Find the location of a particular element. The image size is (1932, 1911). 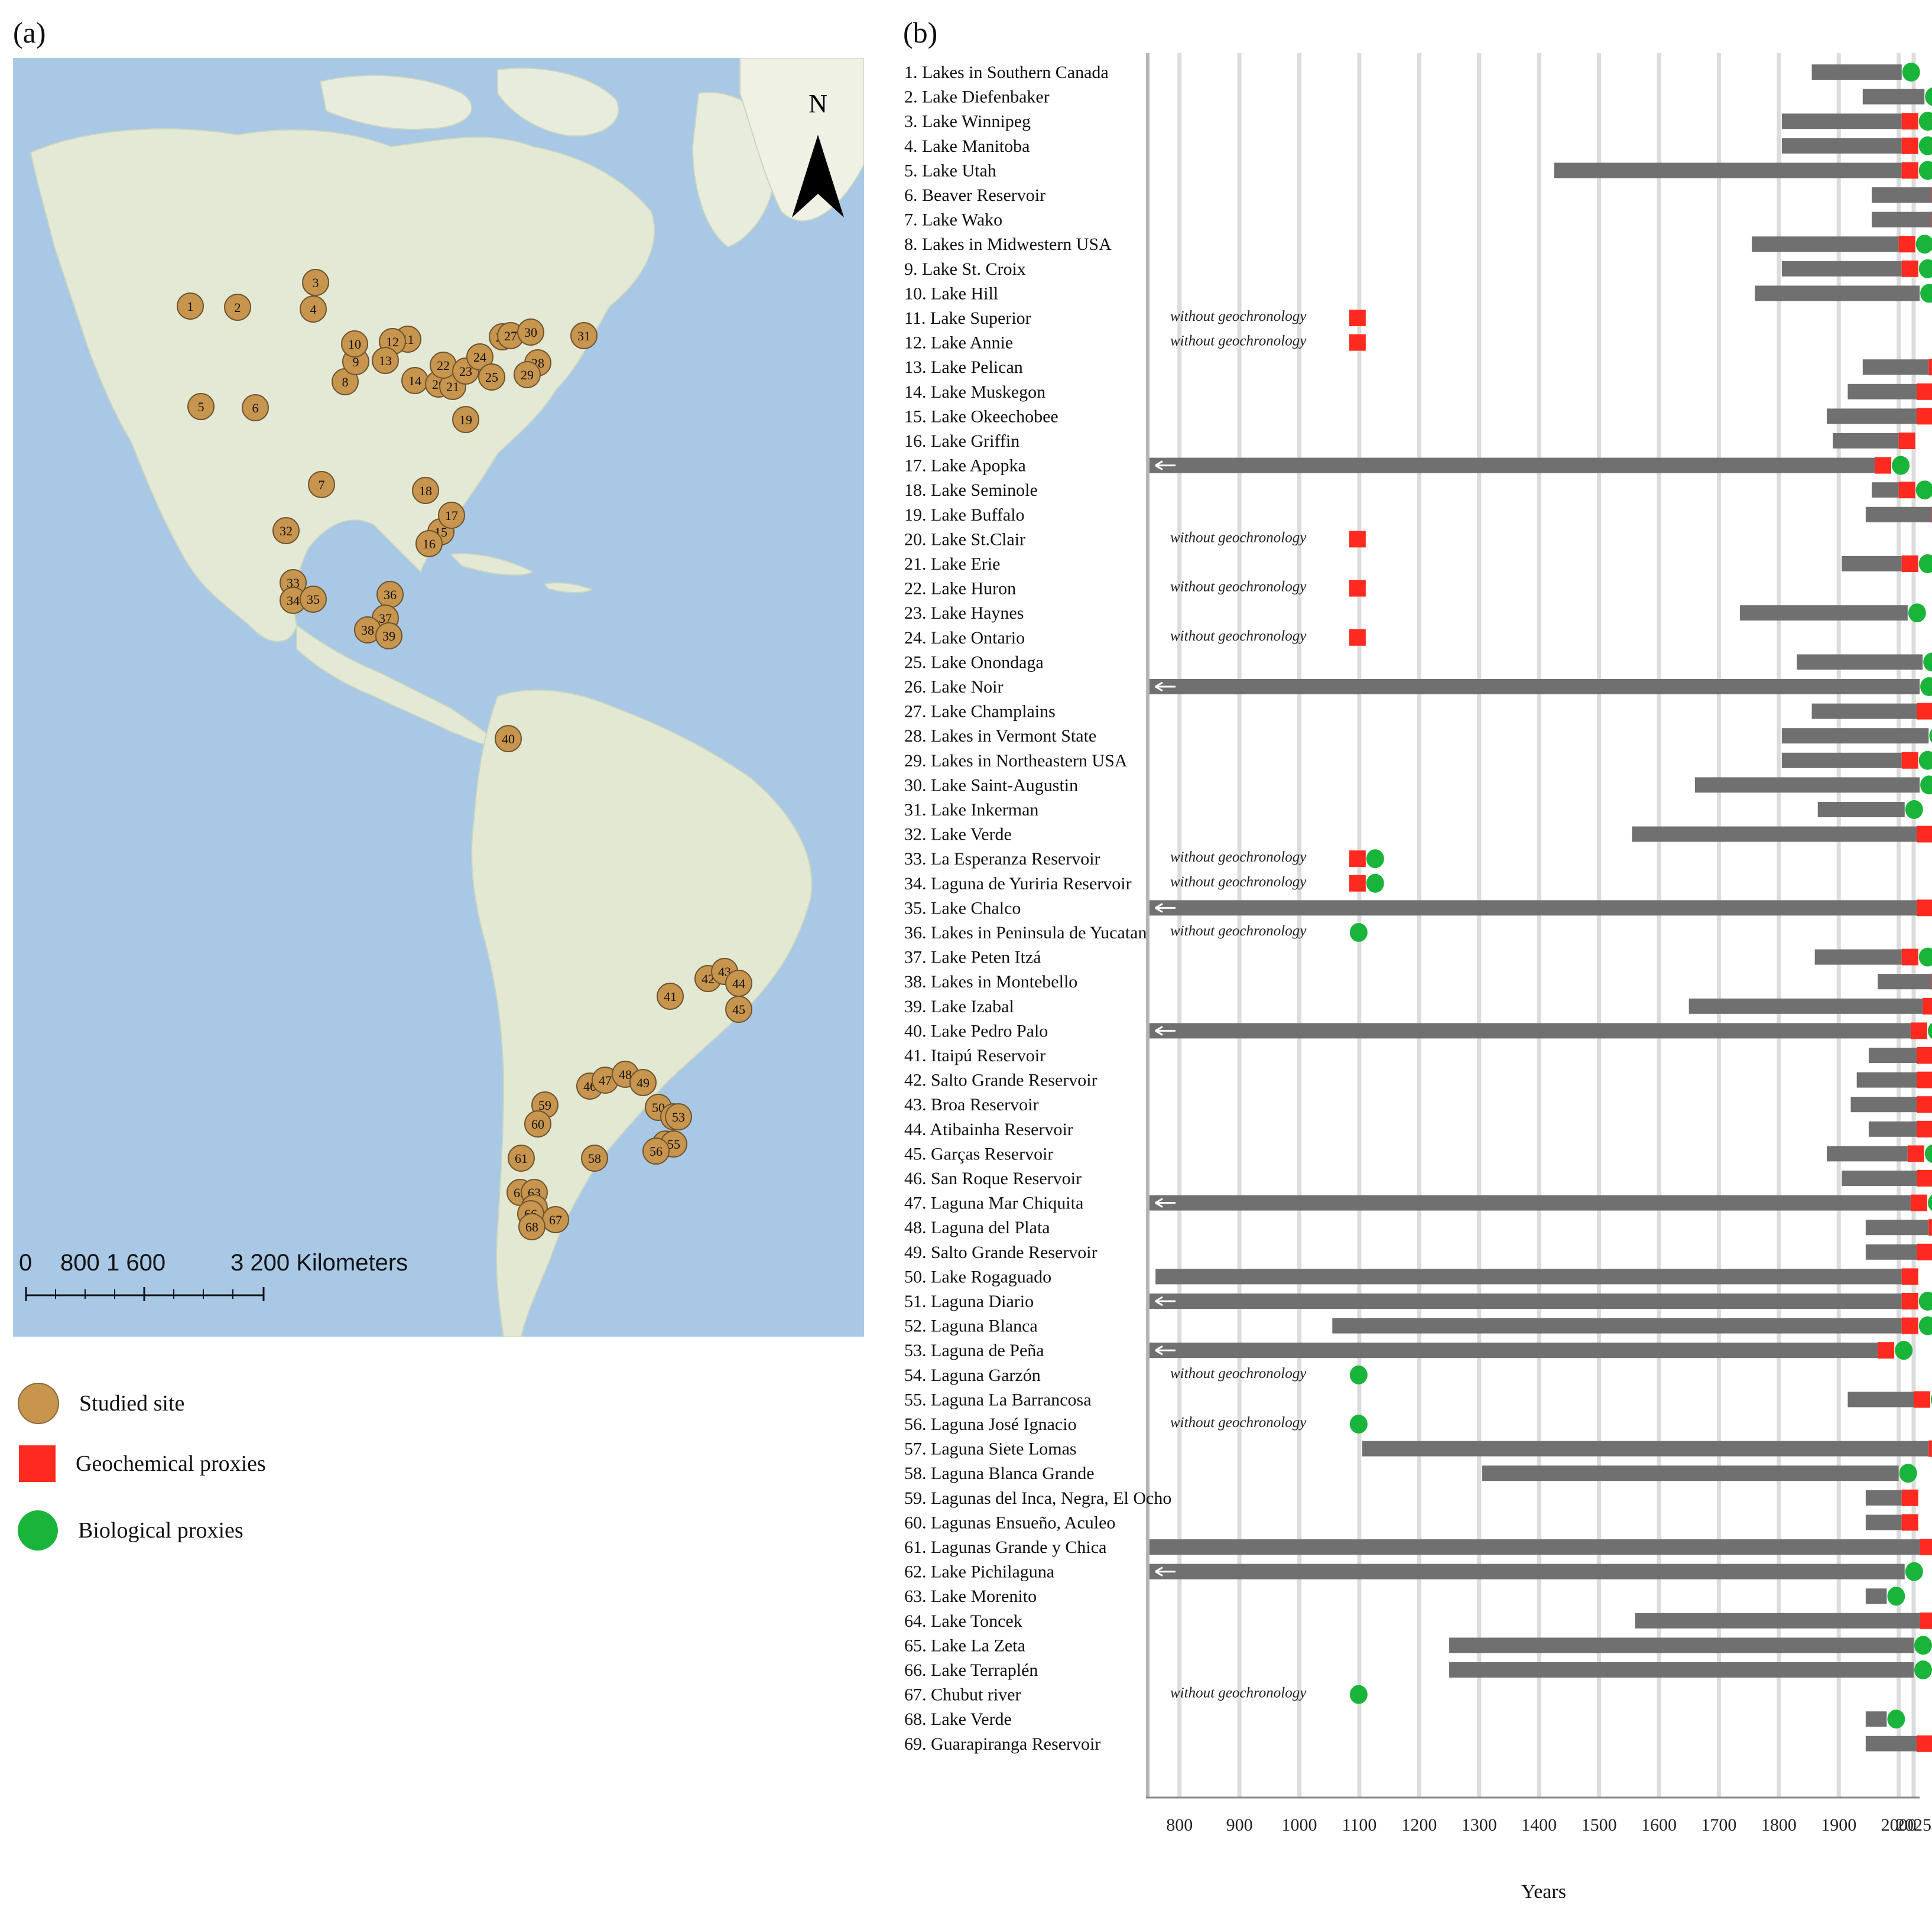

row-label: 41. Itaipú Reservoir is located at coordinates (974, 1055).